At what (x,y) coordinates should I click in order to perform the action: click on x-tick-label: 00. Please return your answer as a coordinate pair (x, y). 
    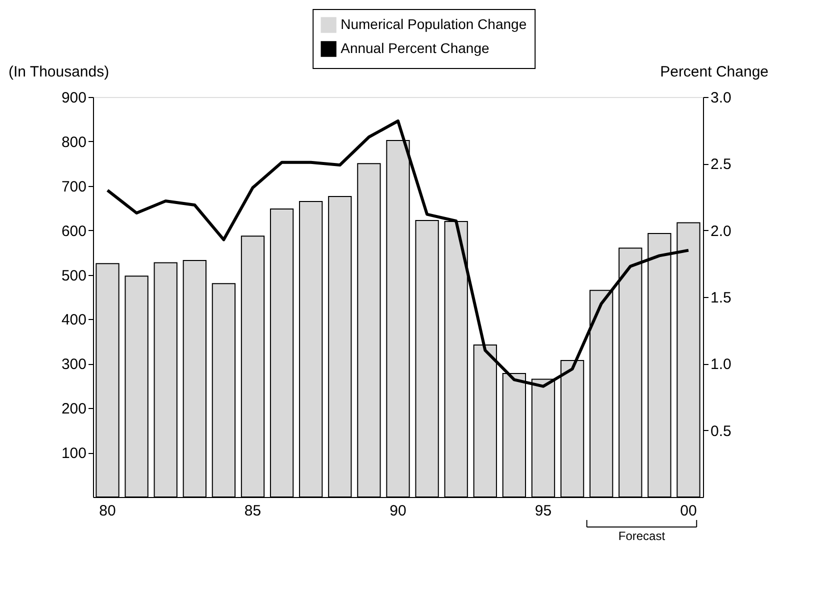
    Looking at the image, I should click on (688, 511).